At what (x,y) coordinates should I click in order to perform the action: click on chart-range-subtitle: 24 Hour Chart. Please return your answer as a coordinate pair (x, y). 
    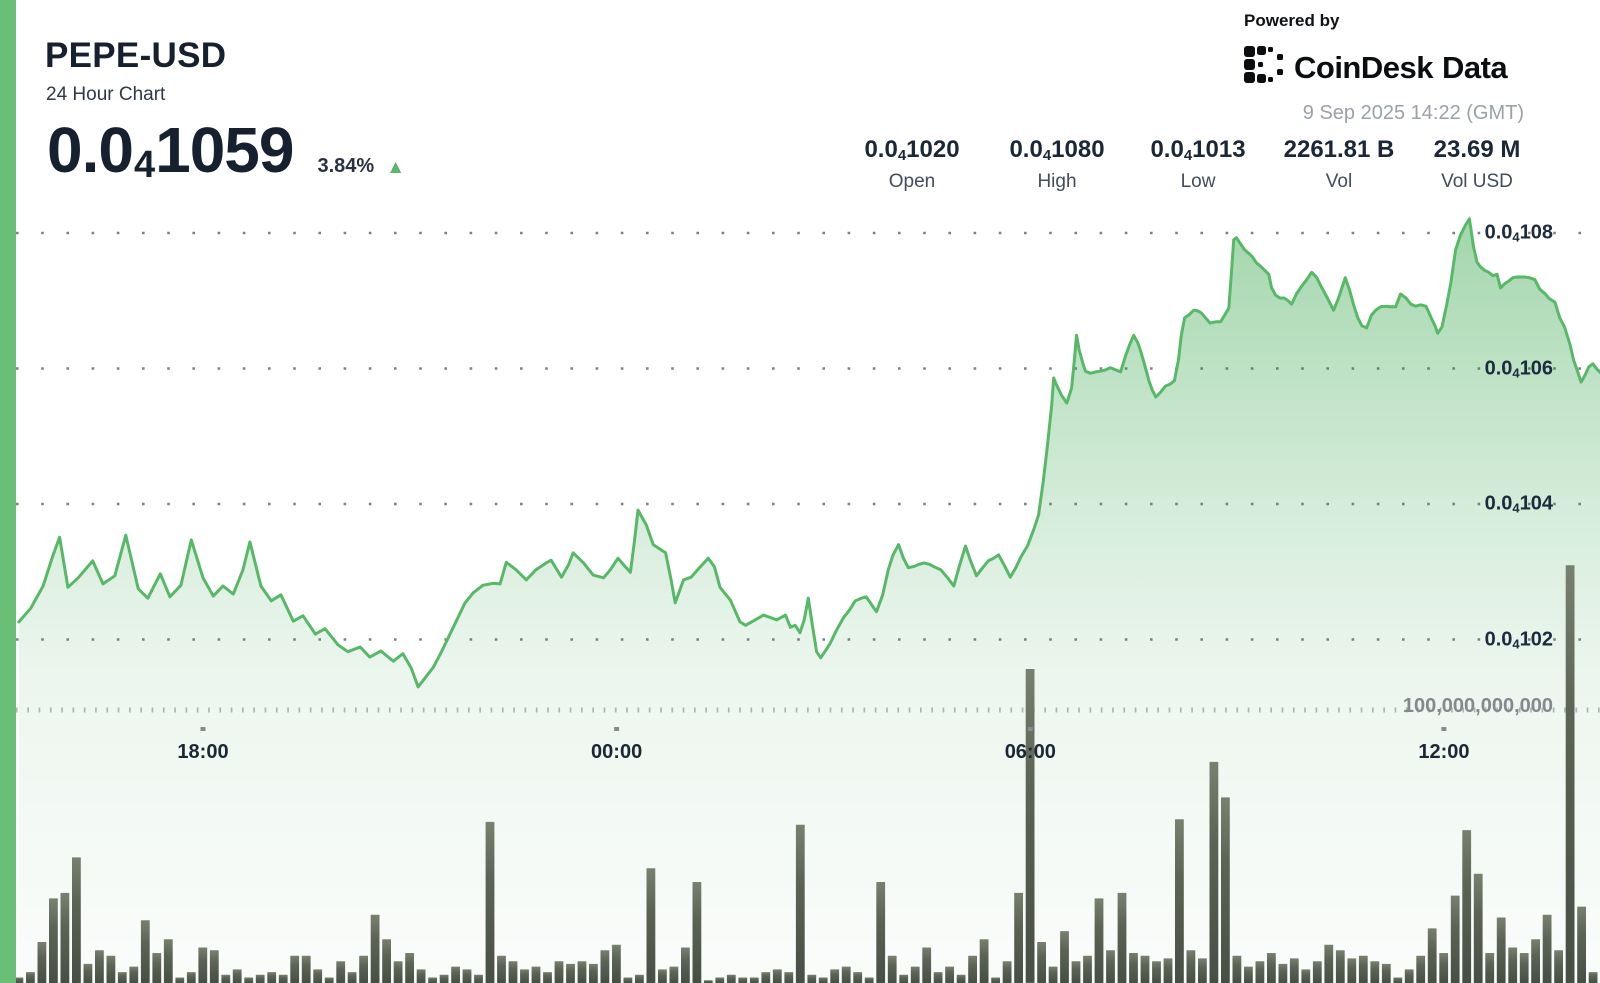
    Looking at the image, I should click on (106, 94).